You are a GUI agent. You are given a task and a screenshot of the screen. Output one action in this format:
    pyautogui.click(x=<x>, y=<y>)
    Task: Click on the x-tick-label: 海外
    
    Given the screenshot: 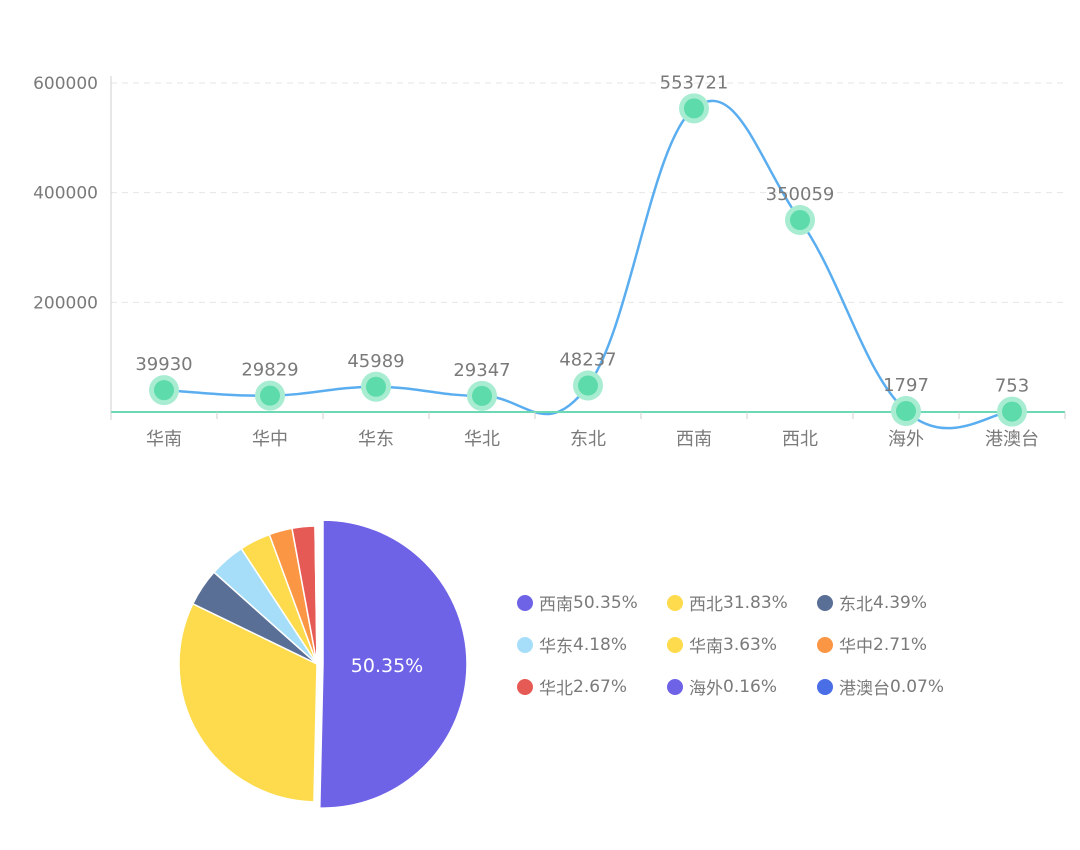 What is the action you would take?
    pyautogui.click(x=906, y=439)
    